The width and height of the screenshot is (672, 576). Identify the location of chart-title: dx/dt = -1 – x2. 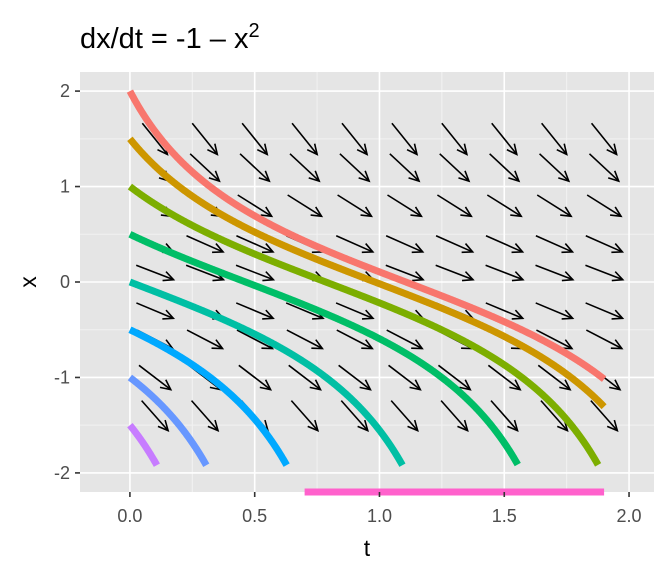
(170, 37).